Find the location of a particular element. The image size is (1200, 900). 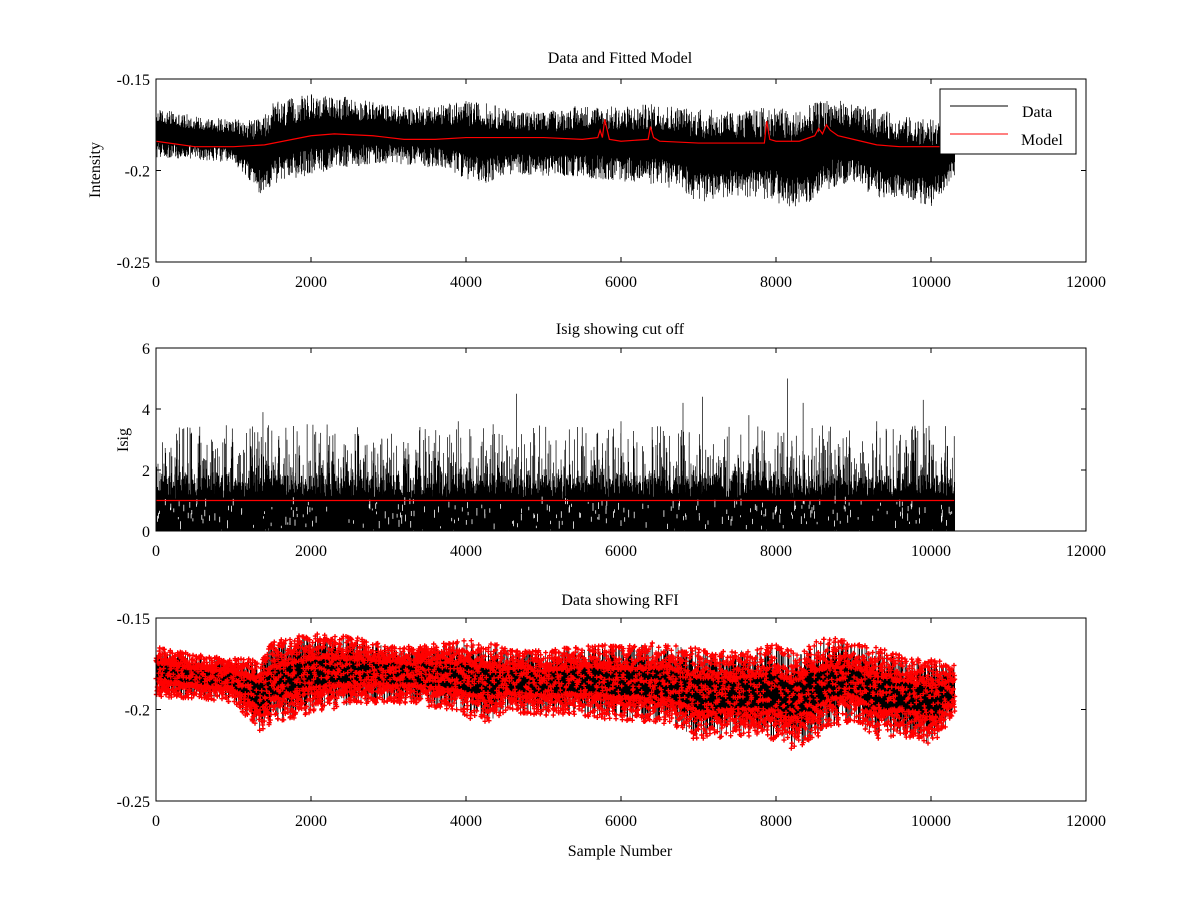

panel-1-xtick-label: 10000 is located at coordinates (931, 282).